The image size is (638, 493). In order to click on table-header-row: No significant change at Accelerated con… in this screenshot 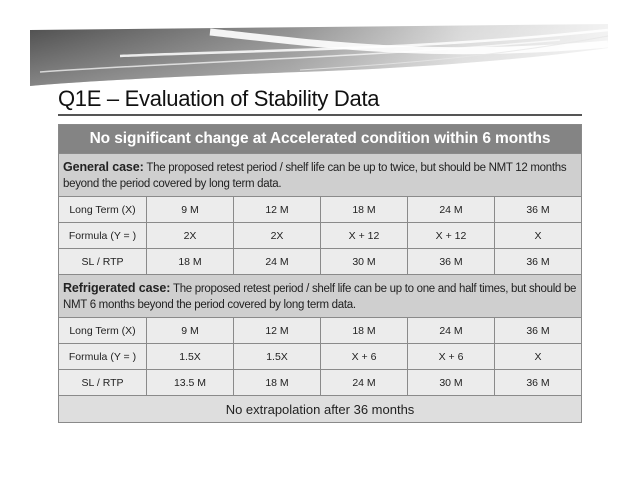, I will do `click(320, 139)`.